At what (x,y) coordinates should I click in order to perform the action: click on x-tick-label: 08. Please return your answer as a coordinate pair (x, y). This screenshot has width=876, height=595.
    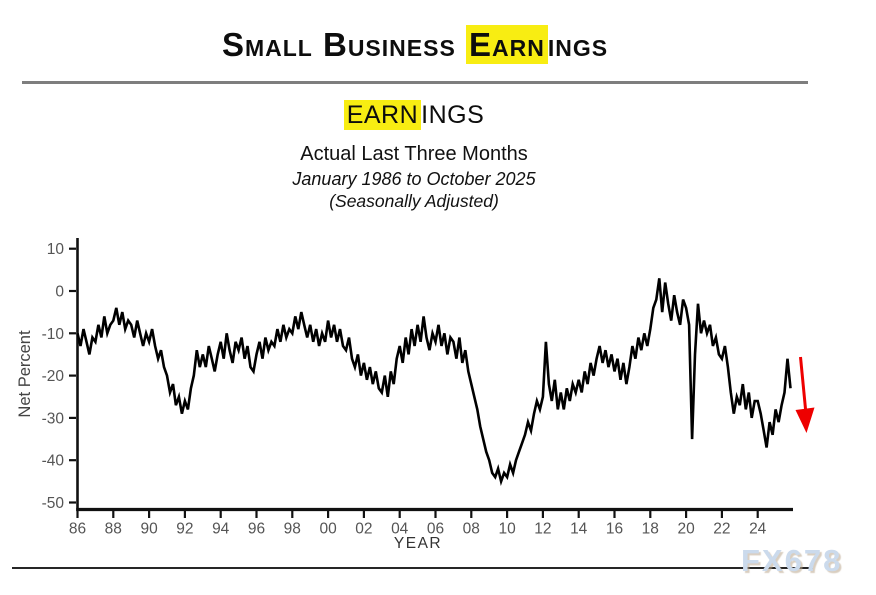
    Looking at the image, I should click on (471, 529).